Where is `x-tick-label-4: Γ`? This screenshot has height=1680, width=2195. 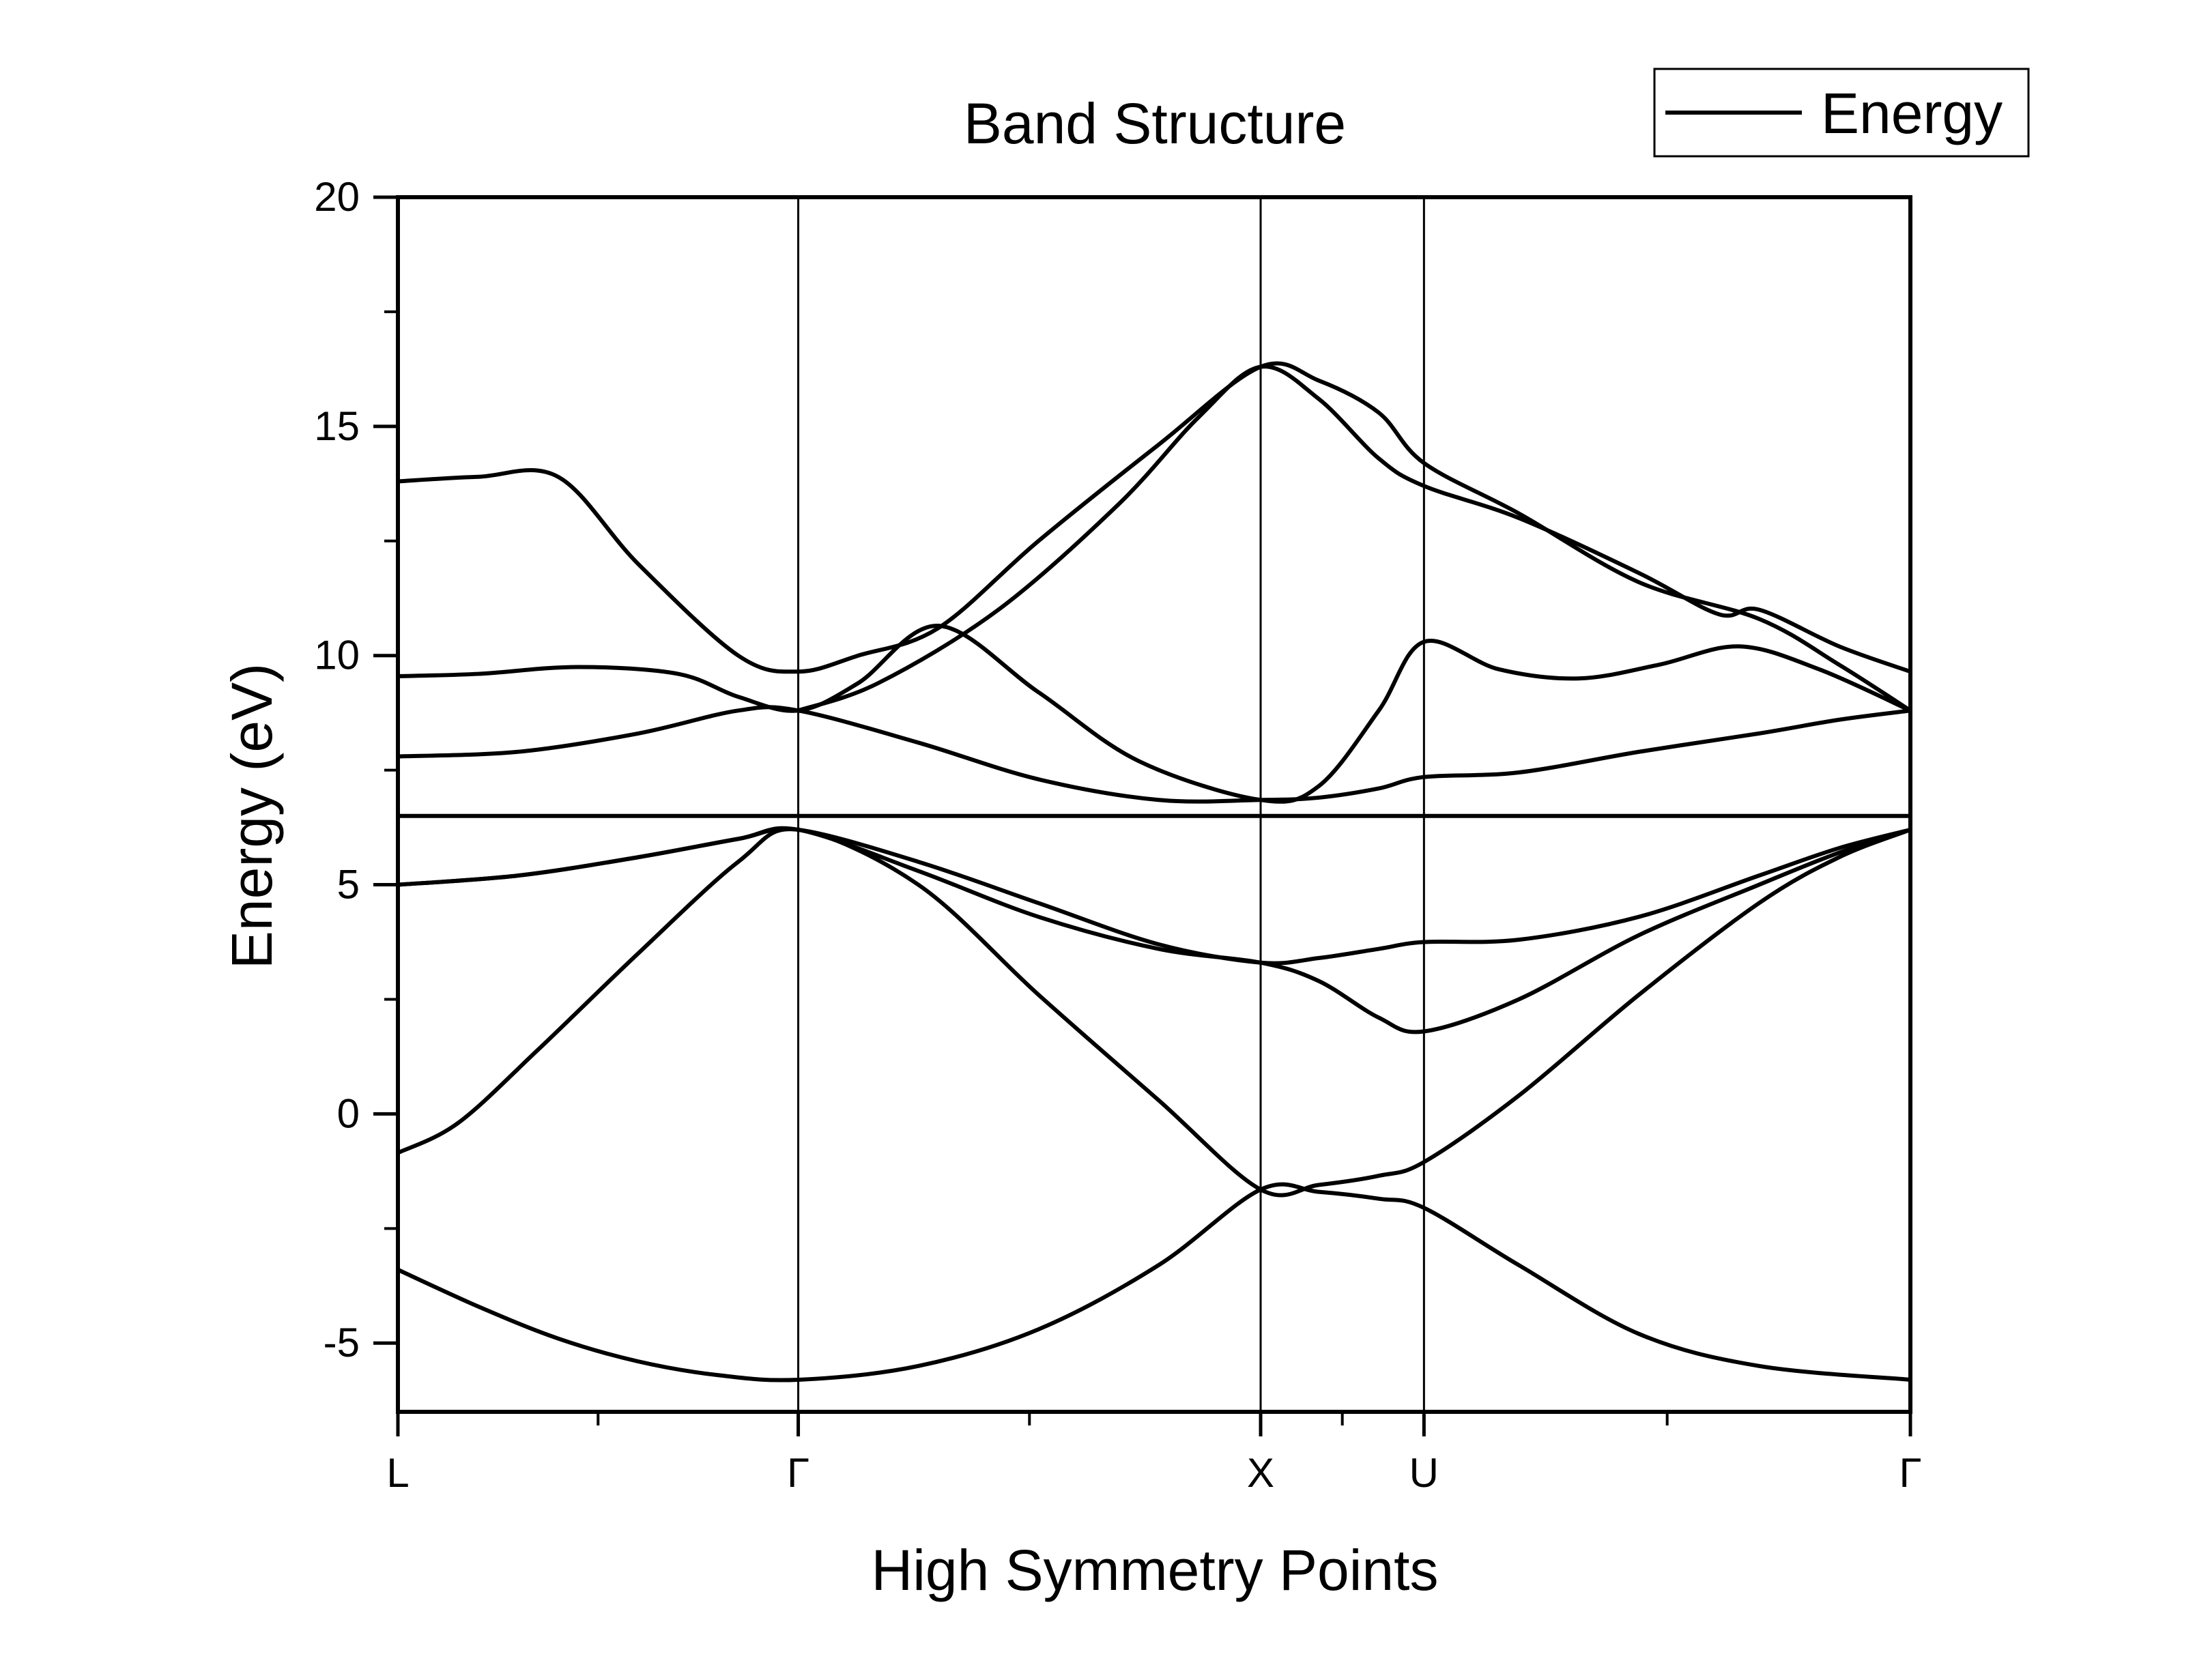 x-tick-label-4: Γ is located at coordinates (1910, 1473).